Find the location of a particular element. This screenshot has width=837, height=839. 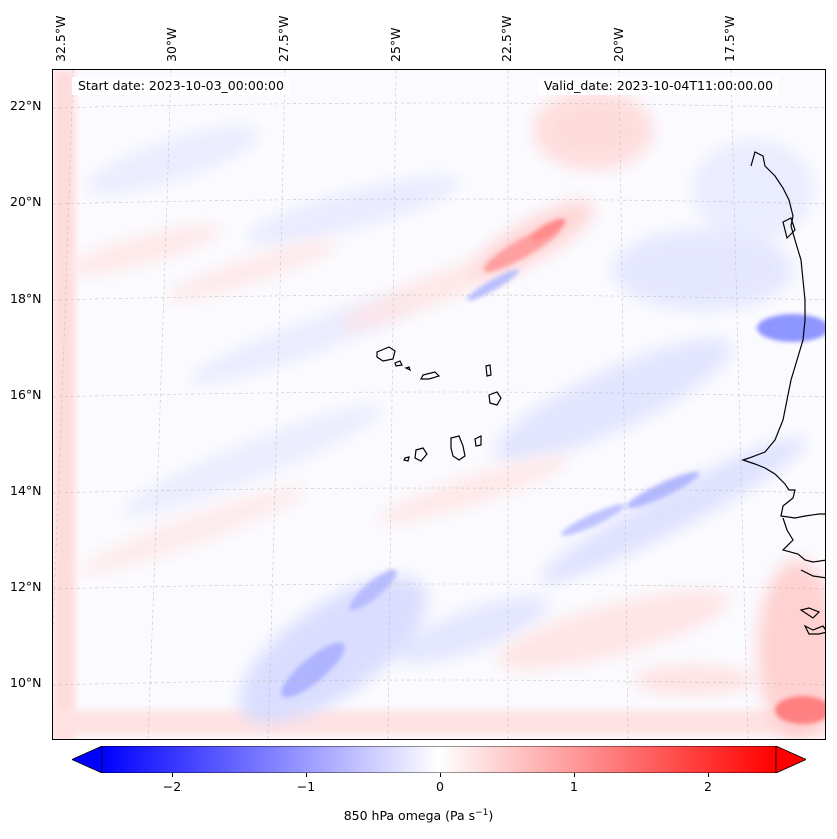

valid-date-label: Valid_date: 2023-10-04T11:00:00.00 is located at coordinates (659, 86).